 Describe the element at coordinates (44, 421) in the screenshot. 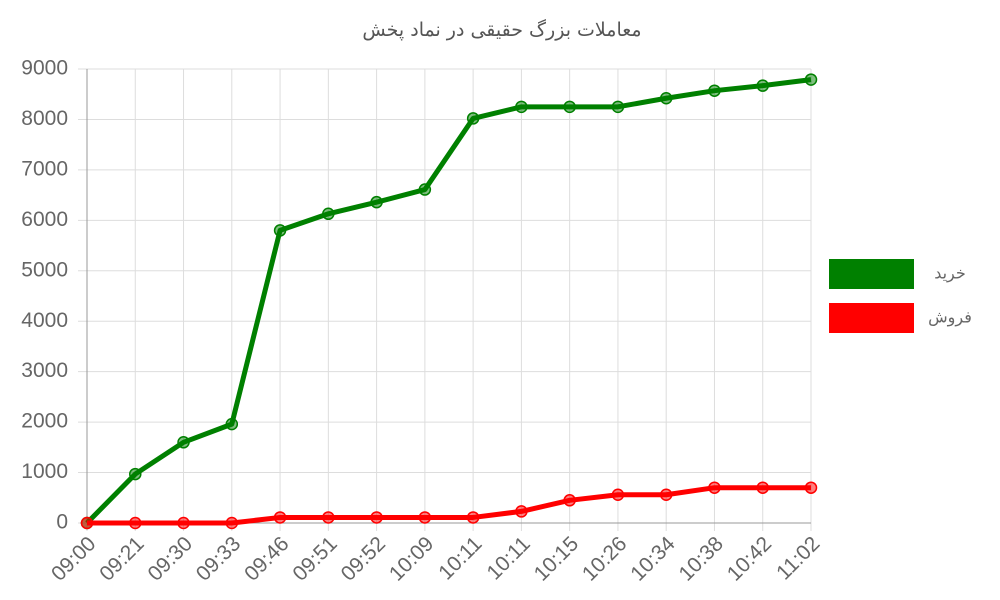

I see `y-tick-label: 2000` at that location.